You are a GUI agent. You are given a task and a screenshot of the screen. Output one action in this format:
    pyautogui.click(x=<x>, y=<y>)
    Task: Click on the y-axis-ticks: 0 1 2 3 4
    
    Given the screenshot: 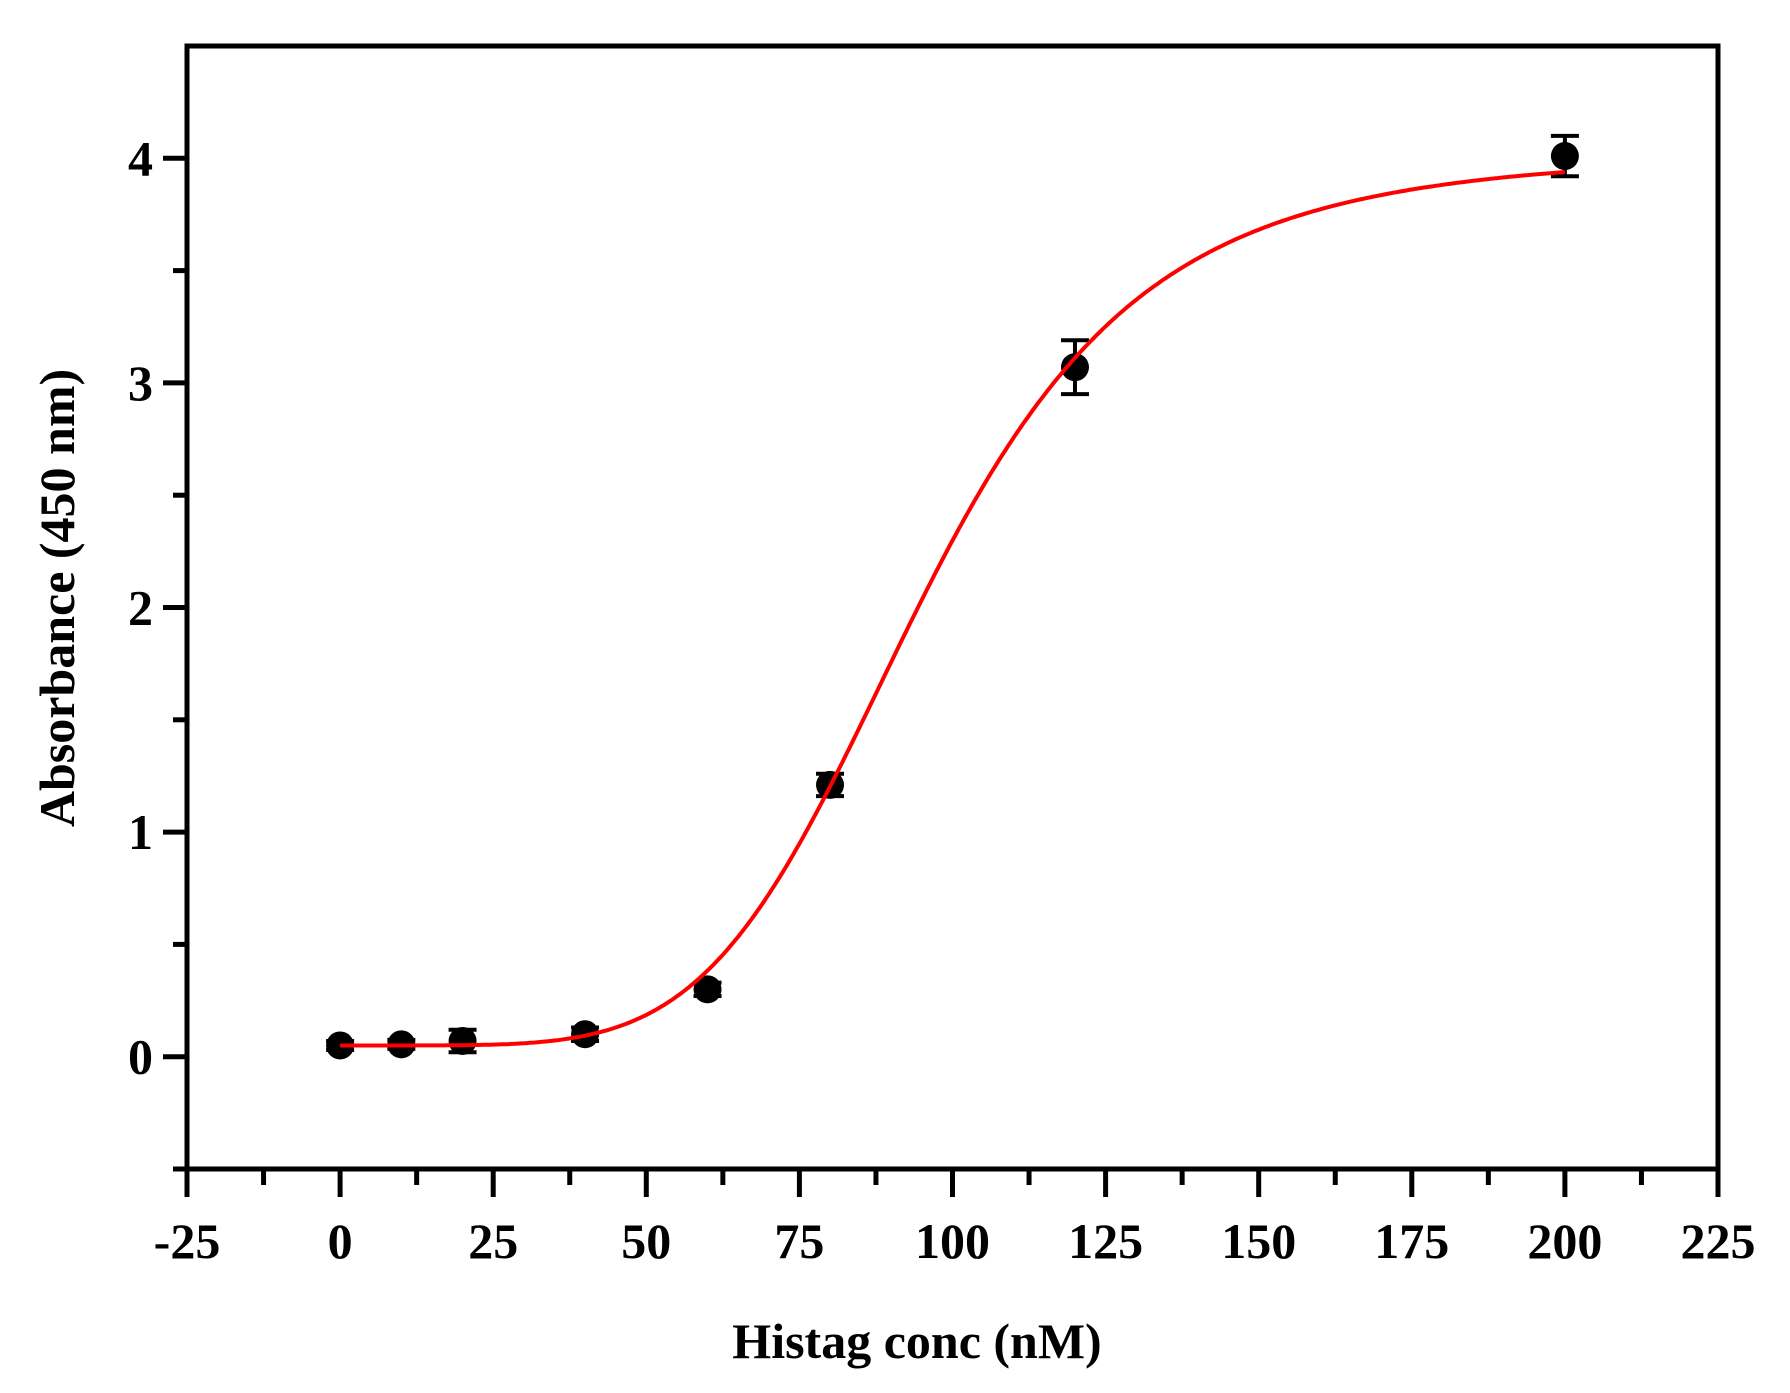 What is the action you would take?
    pyautogui.click(x=157, y=651)
    